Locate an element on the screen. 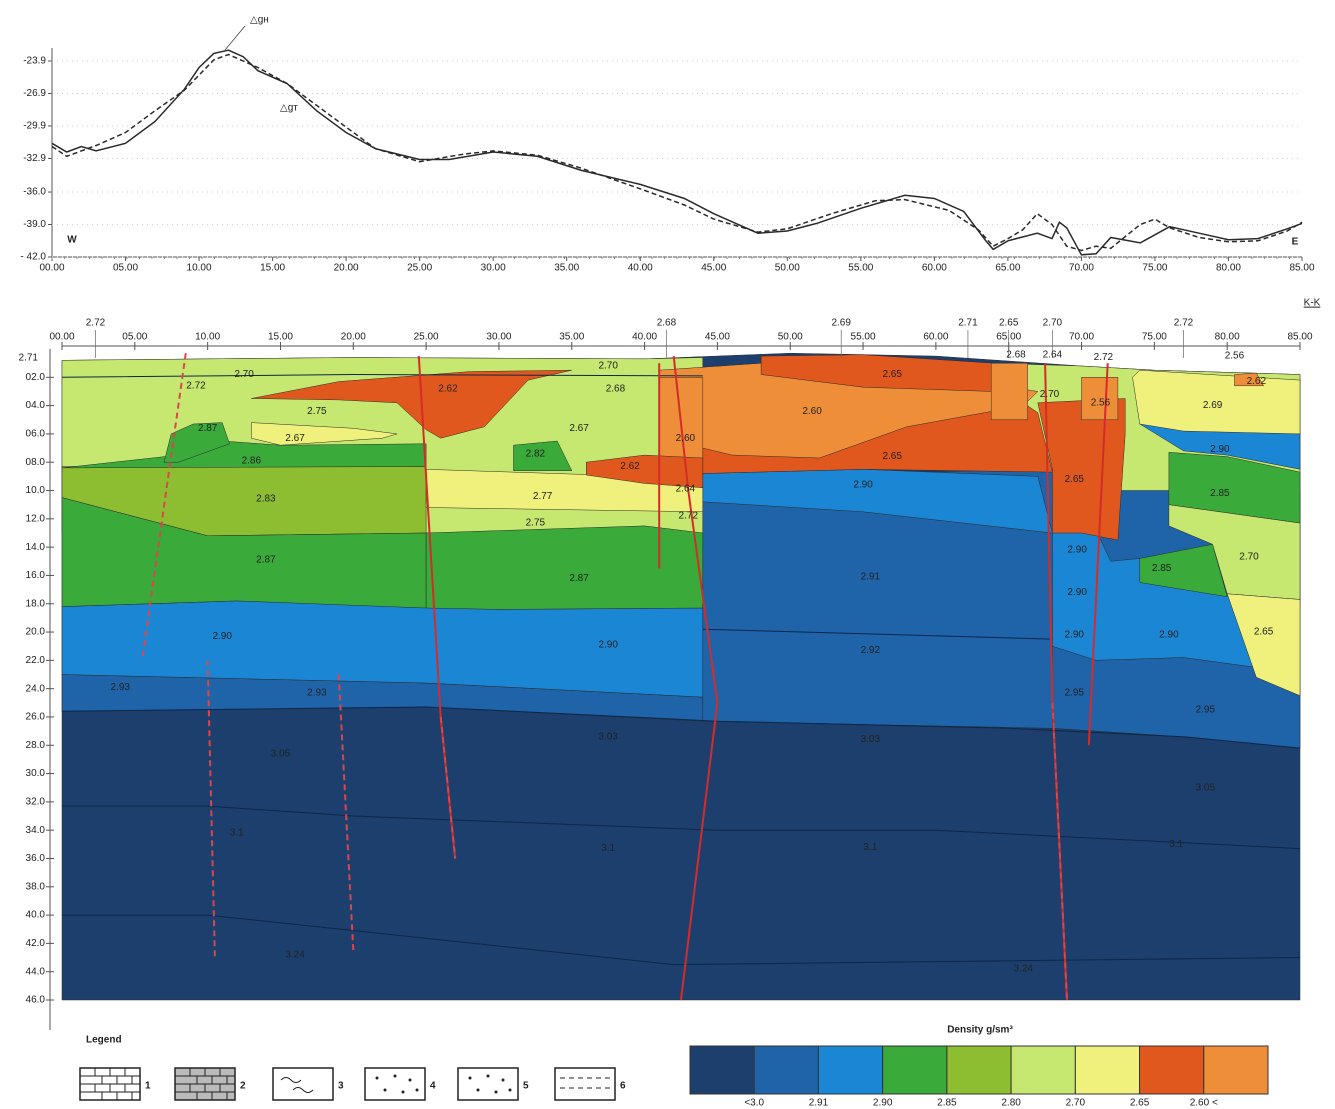 This screenshot has width=1335, height=1109. density-label: 2.93 is located at coordinates (121, 687).